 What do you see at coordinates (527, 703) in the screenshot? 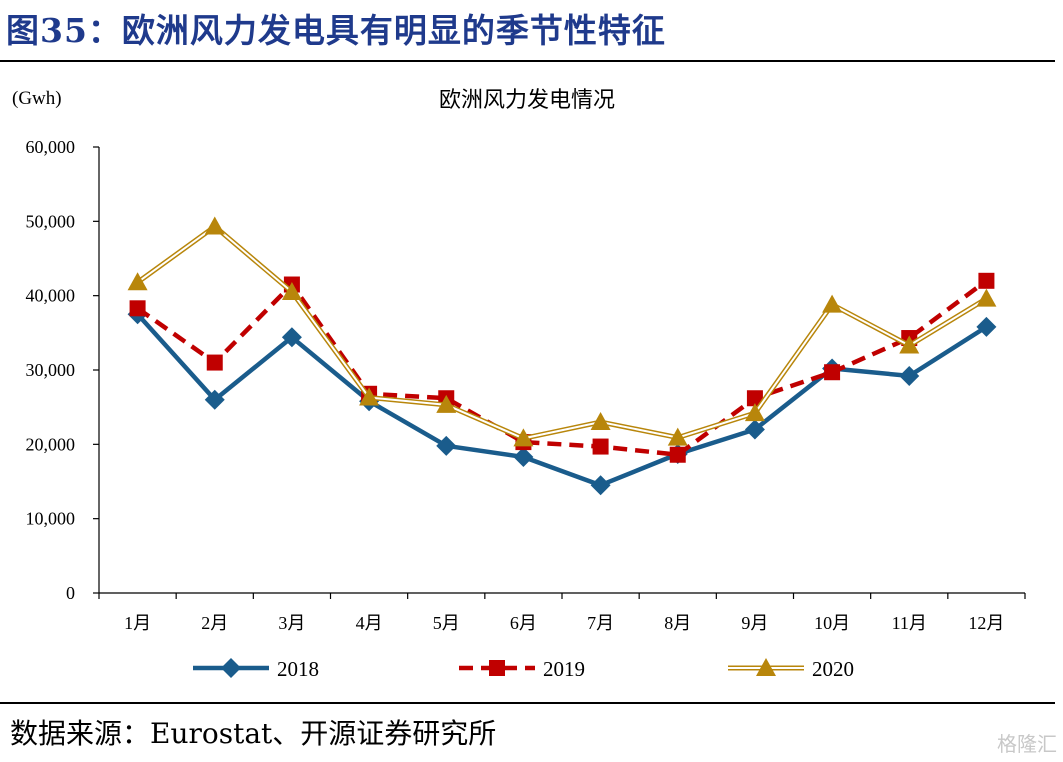
I see `bottom-rule` at bounding box center [527, 703].